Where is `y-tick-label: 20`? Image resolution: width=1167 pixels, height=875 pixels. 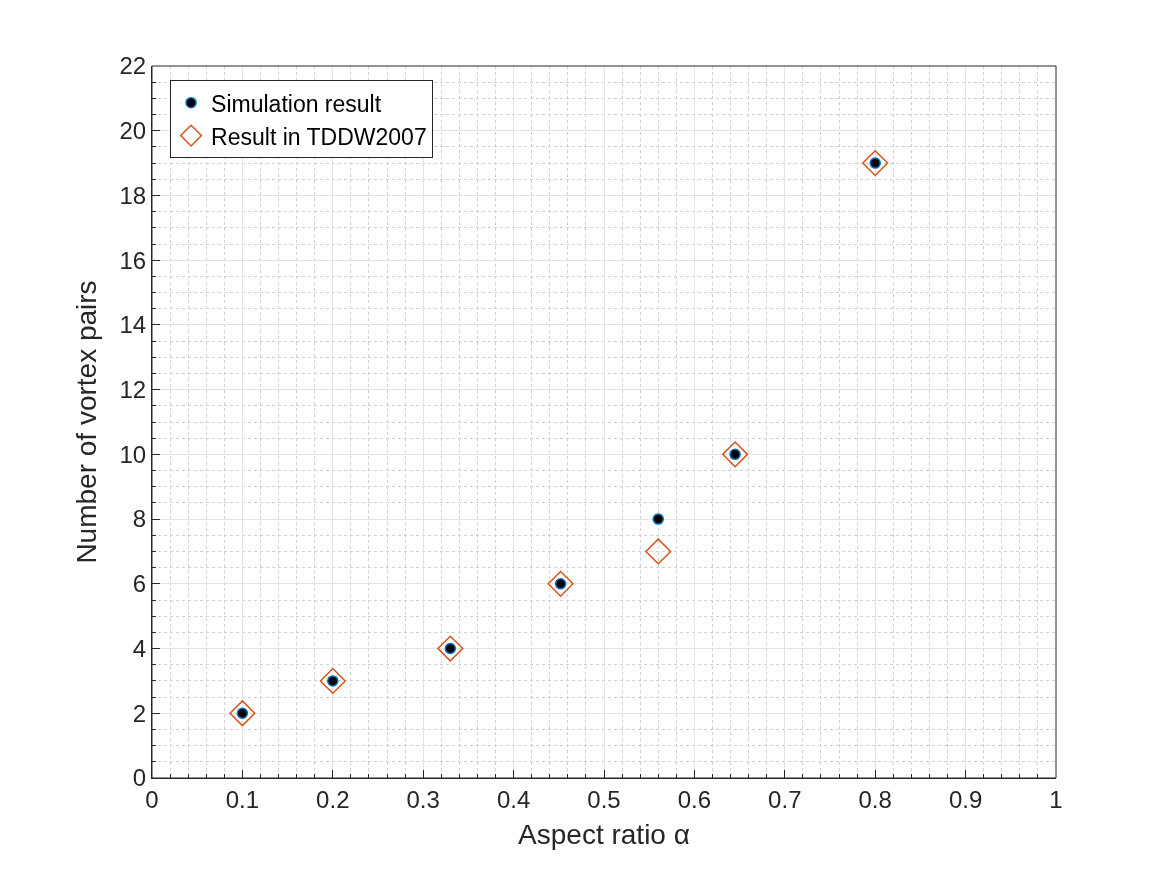
y-tick-label: 20 is located at coordinates (133, 131).